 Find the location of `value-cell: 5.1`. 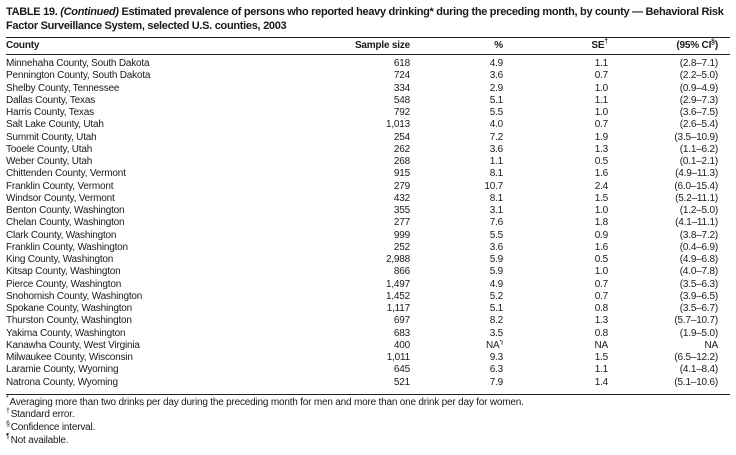

value-cell: 5.1 is located at coordinates (496, 100).